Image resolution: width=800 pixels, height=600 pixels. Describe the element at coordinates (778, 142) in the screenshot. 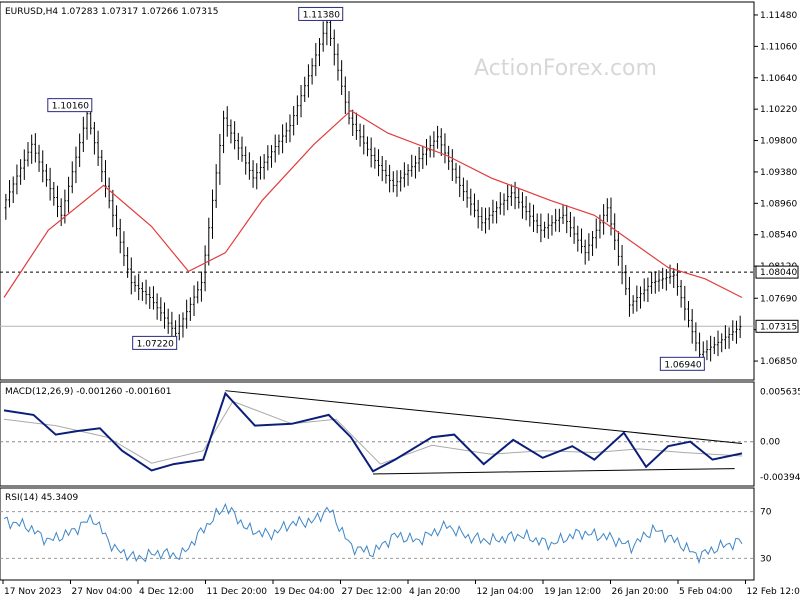

I see `price-tick-label: 1.09800` at that location.